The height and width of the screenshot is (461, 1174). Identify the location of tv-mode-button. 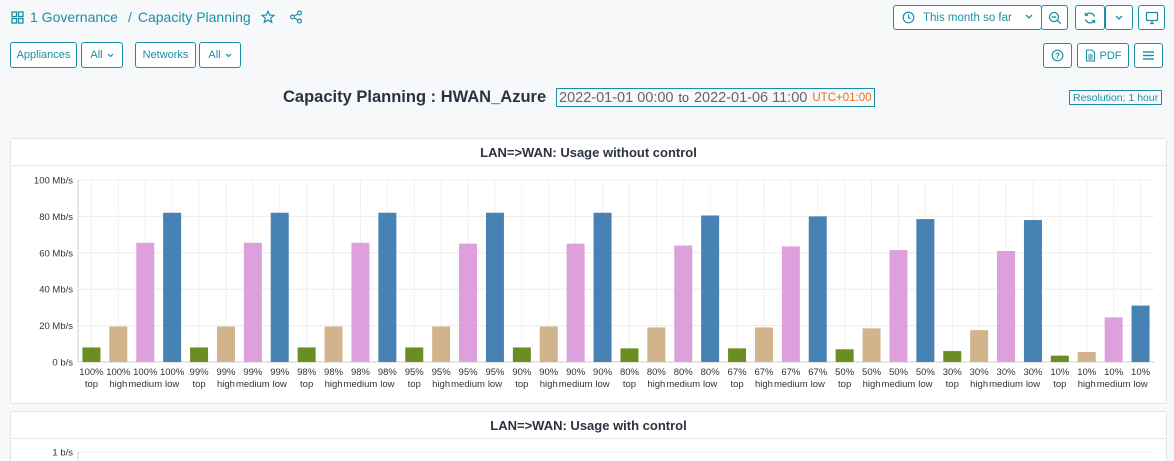
(1151, 17).